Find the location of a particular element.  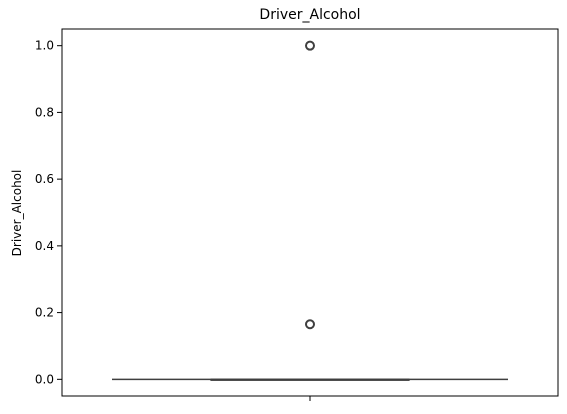

y-tick-label: 0.6 is located at coordinates (44, 179).